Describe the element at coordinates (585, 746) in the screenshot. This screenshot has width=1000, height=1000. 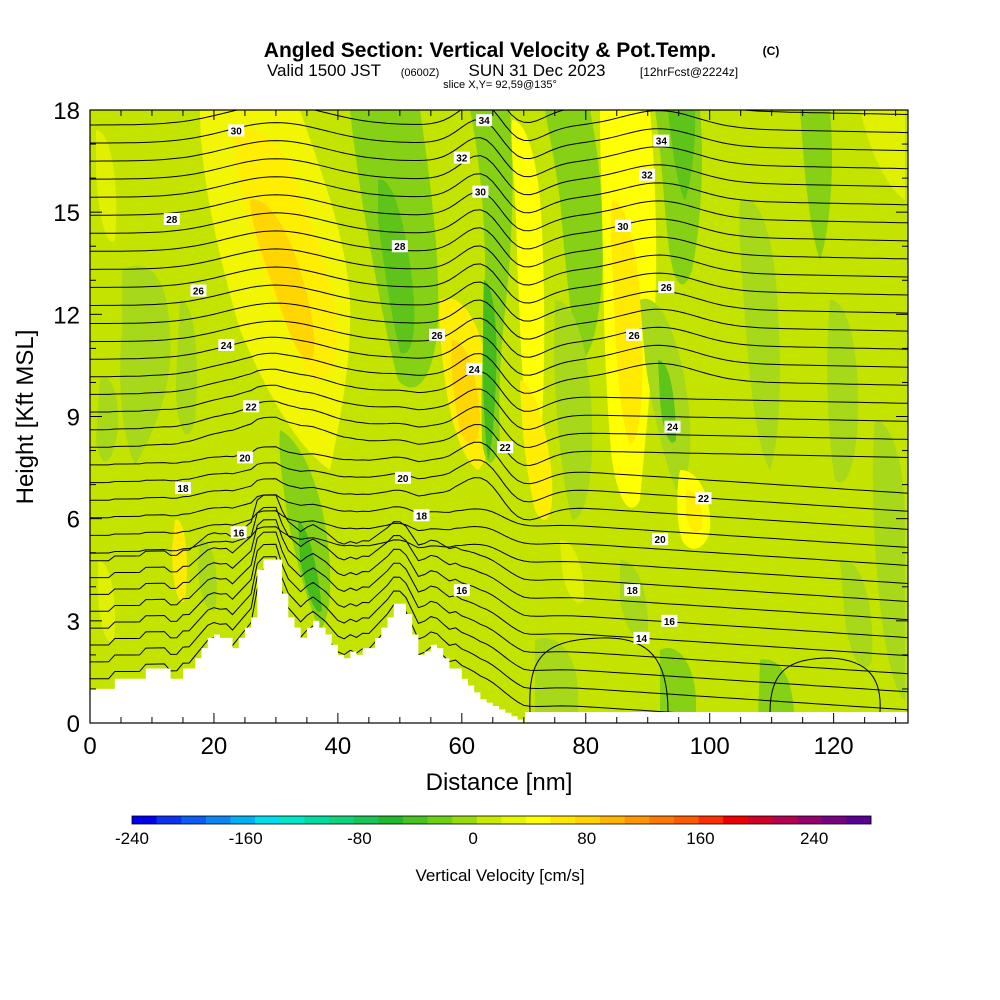
I see `x-tick-label: 80` at that location.